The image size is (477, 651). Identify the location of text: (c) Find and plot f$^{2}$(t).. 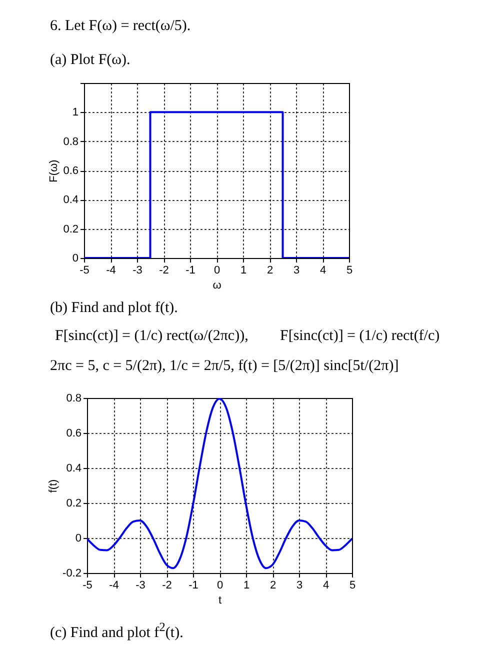
(117, 631).